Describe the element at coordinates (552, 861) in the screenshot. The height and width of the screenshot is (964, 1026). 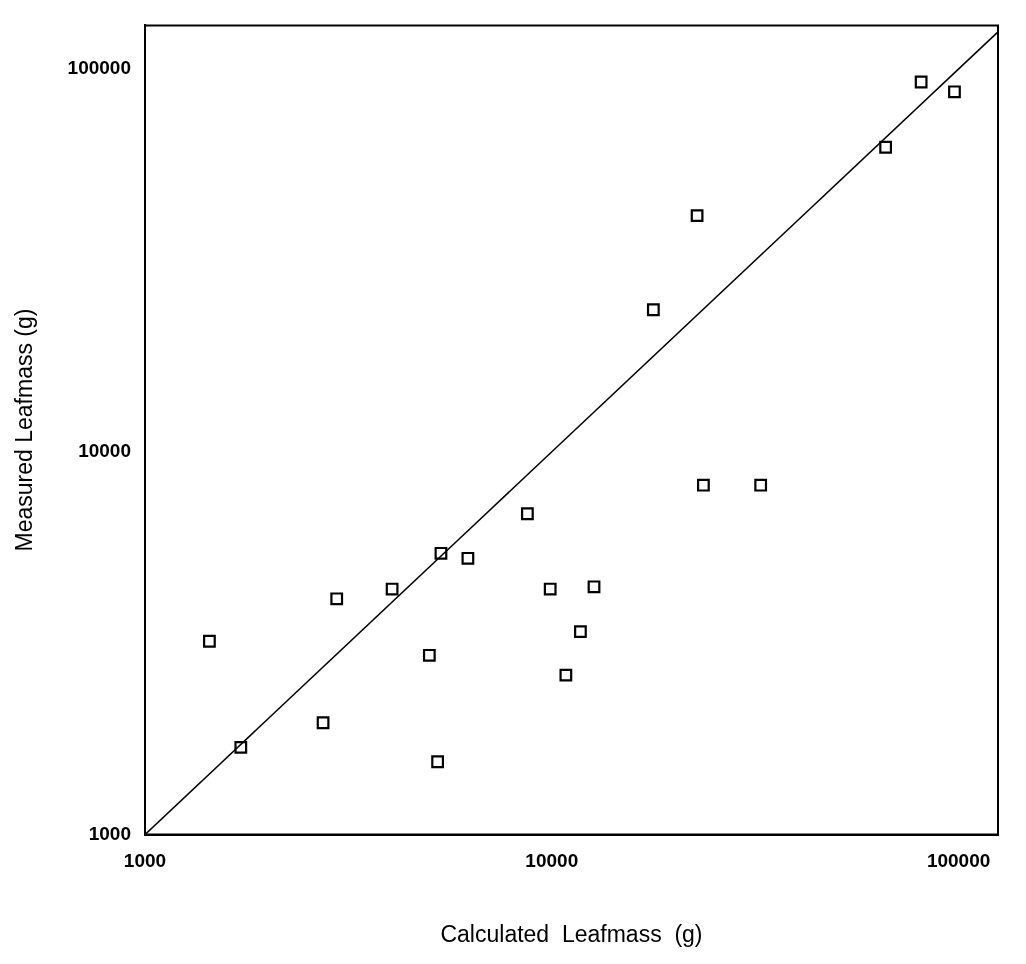
I see `x-tick-label: 10000` at that location.